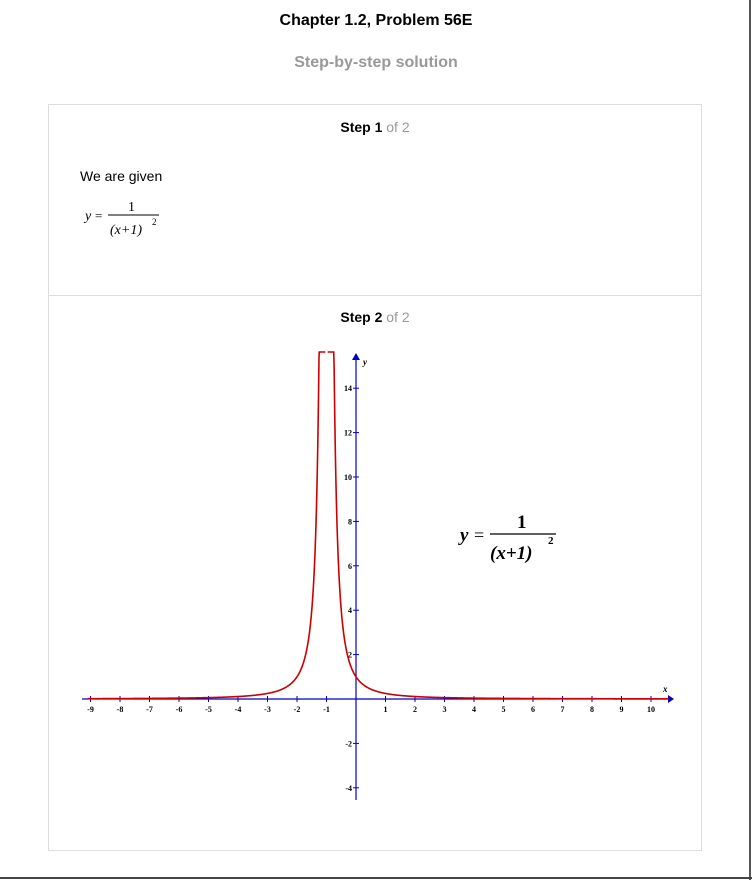  What do you see at coordinates (121, 219) in the screenshot?
I see `given-equation: y = 1 (x+1) 2` at bounding box center [121, 219].